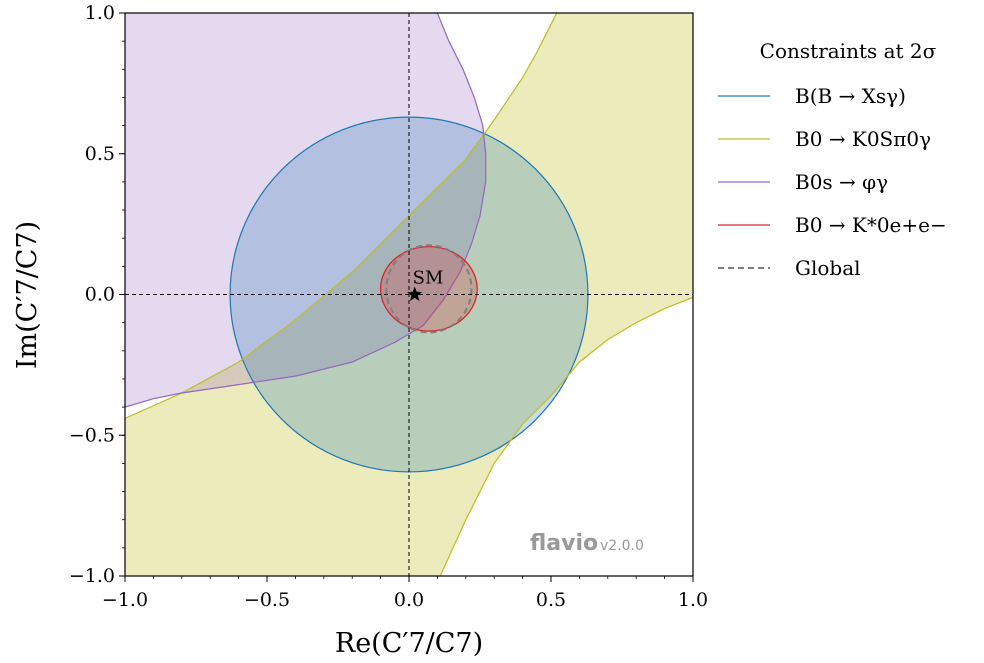 Image resolution: width=984 pixels, height=663 pixels. I want to click on x-tick-label: 0.5, so click(551, 600).